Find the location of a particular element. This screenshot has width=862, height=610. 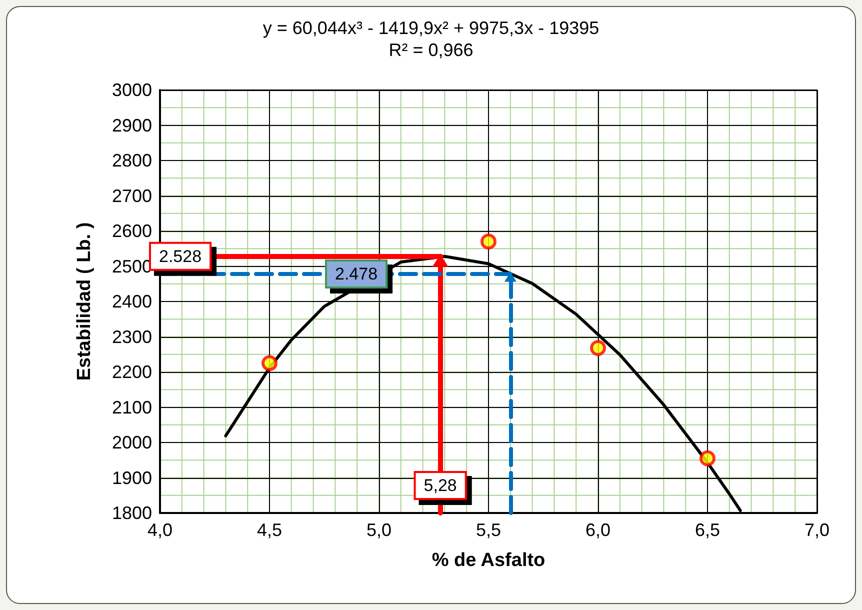

y-tick-label: 1800 is located at coordinates (132, 513).